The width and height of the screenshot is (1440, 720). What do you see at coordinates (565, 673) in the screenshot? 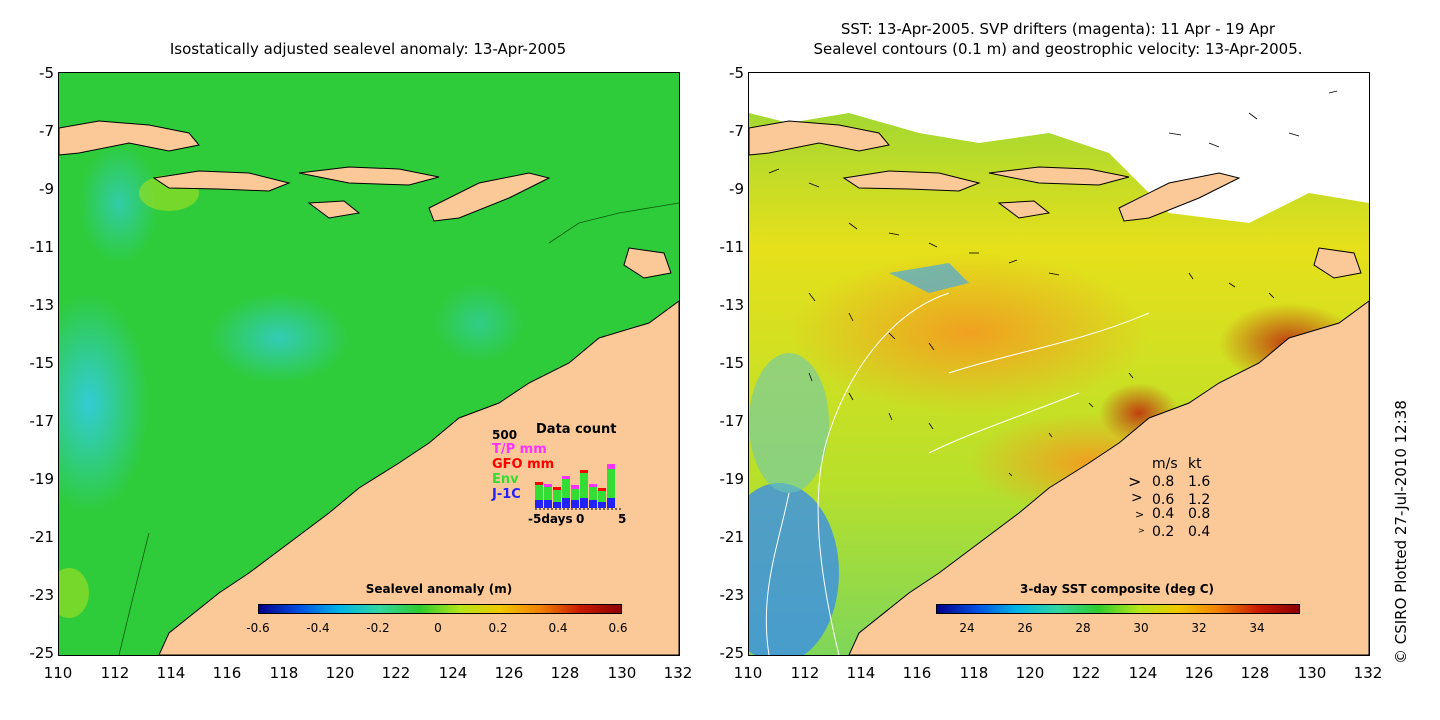
I see `left-x-tick: 128` at bounding box center [565, 673].